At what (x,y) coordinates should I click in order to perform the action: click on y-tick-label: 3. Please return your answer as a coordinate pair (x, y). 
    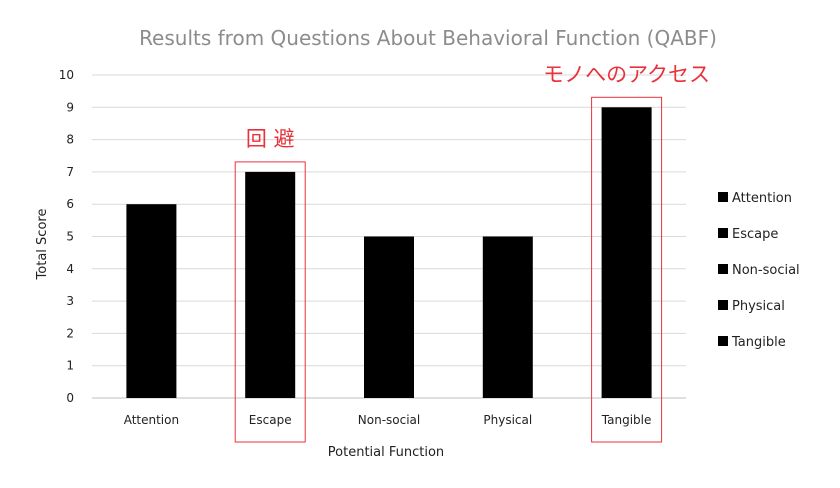
    Looking at the image, I should click on (70, 301).